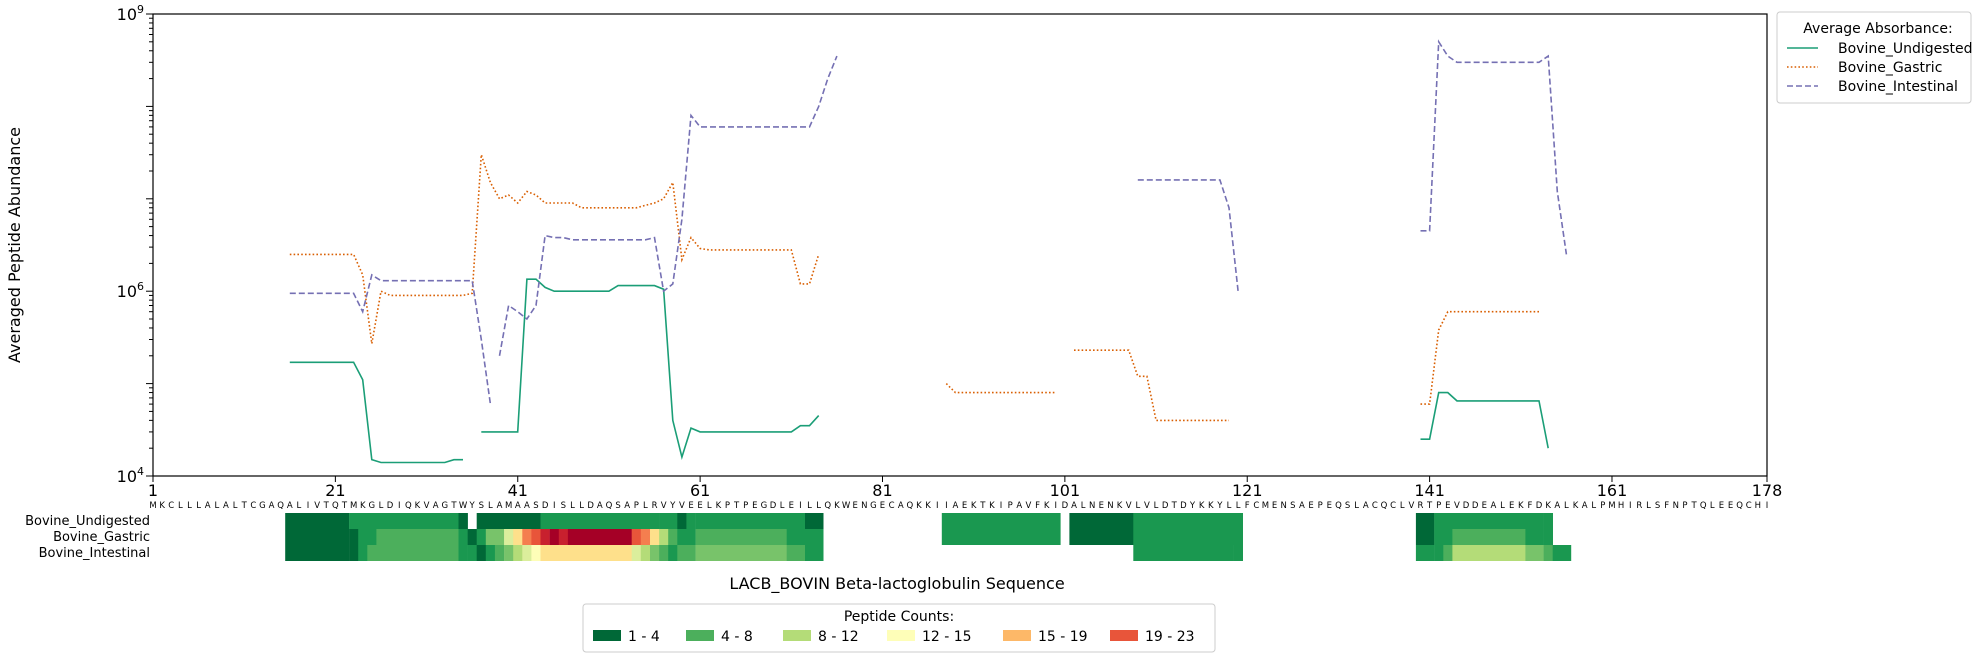 This screenshot has width=1980, height=657. What do you see at coordinates (947, 637) in the screenshot?
I see `count-legend-label: 12 - 15` at bounding box center [947, 637].